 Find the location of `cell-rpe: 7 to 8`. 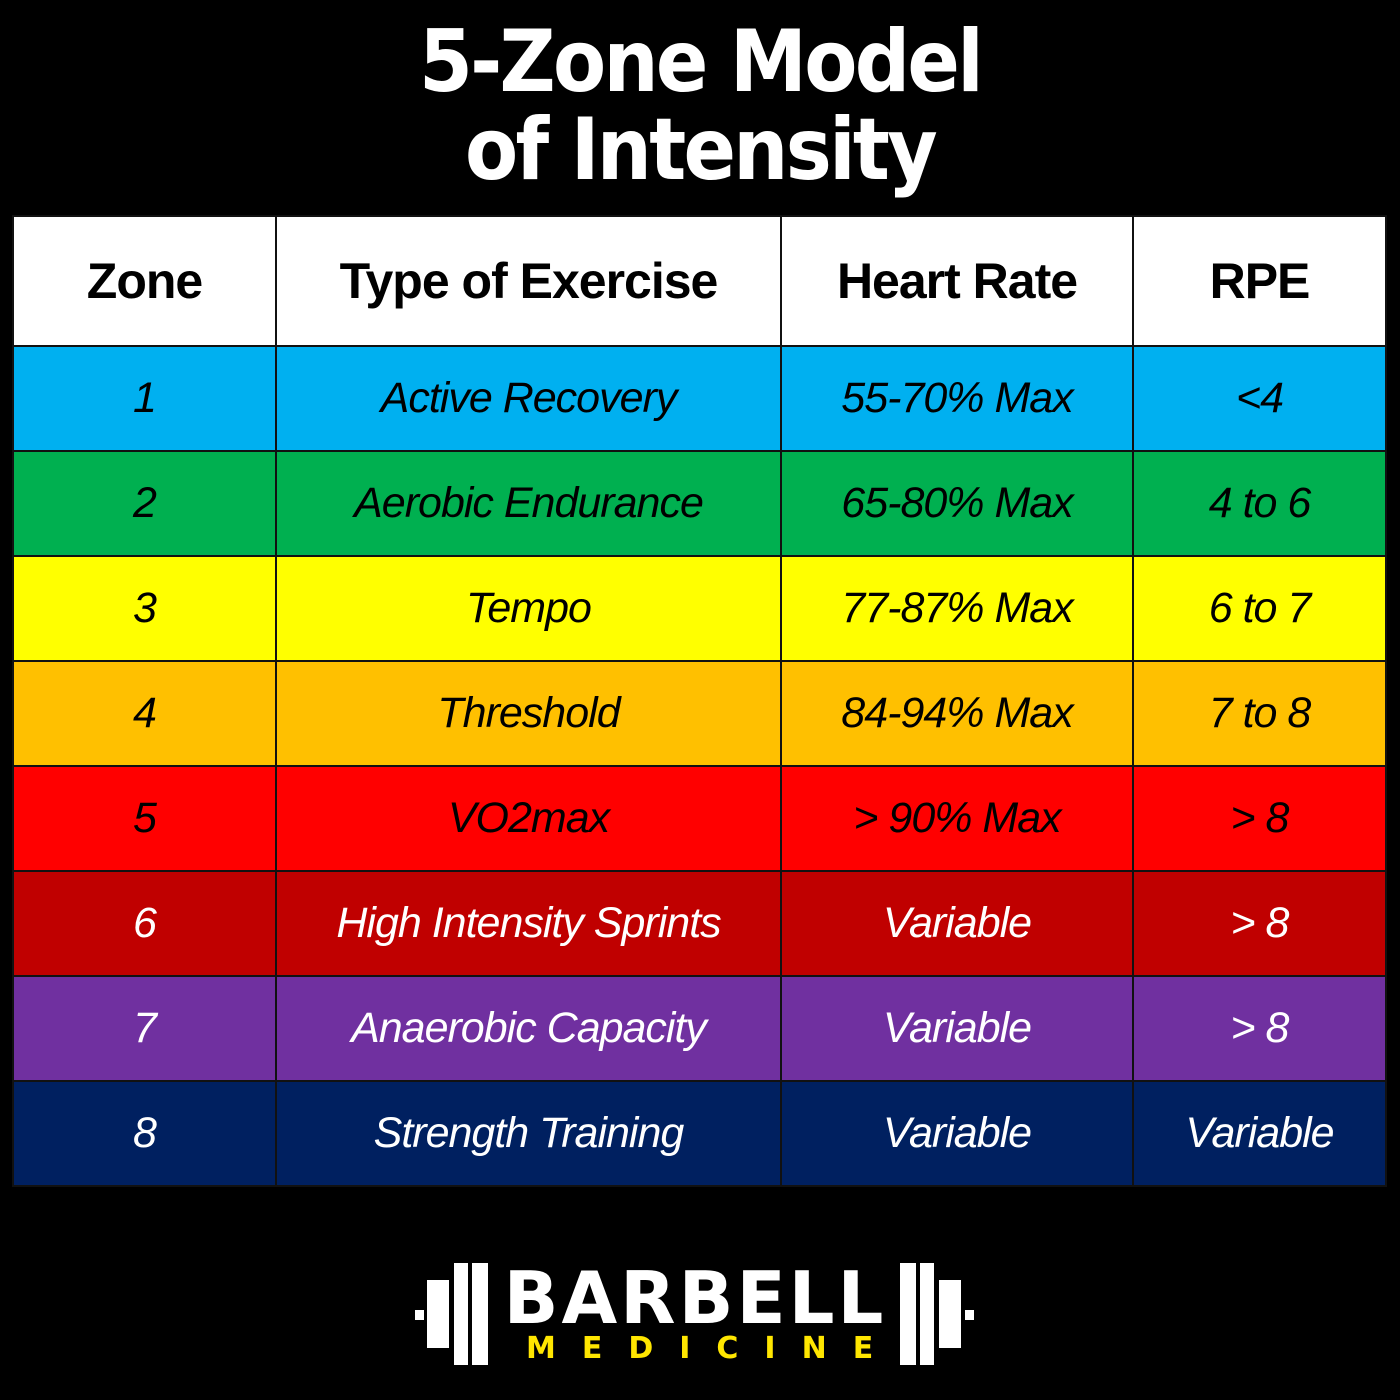

cell-rpe: 7 to 8 is located at coordinates (1259, 713).